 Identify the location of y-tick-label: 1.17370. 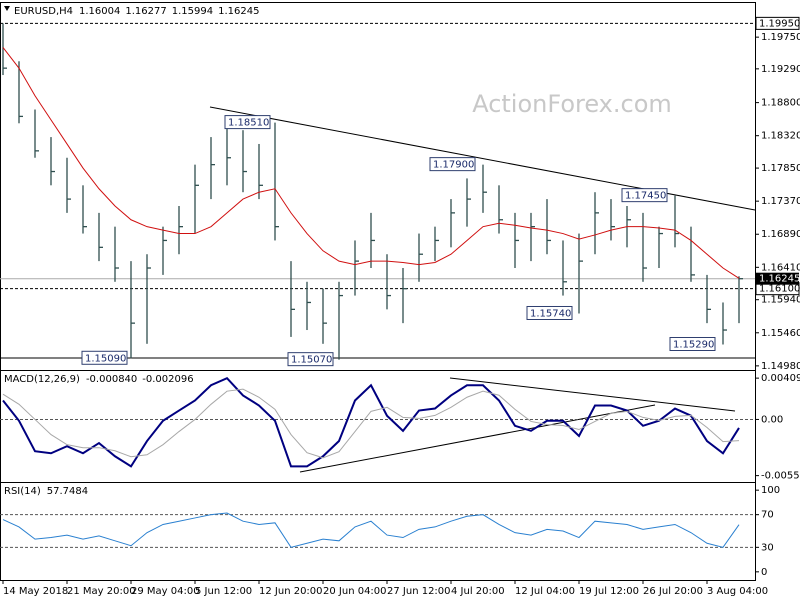
(780, 201).